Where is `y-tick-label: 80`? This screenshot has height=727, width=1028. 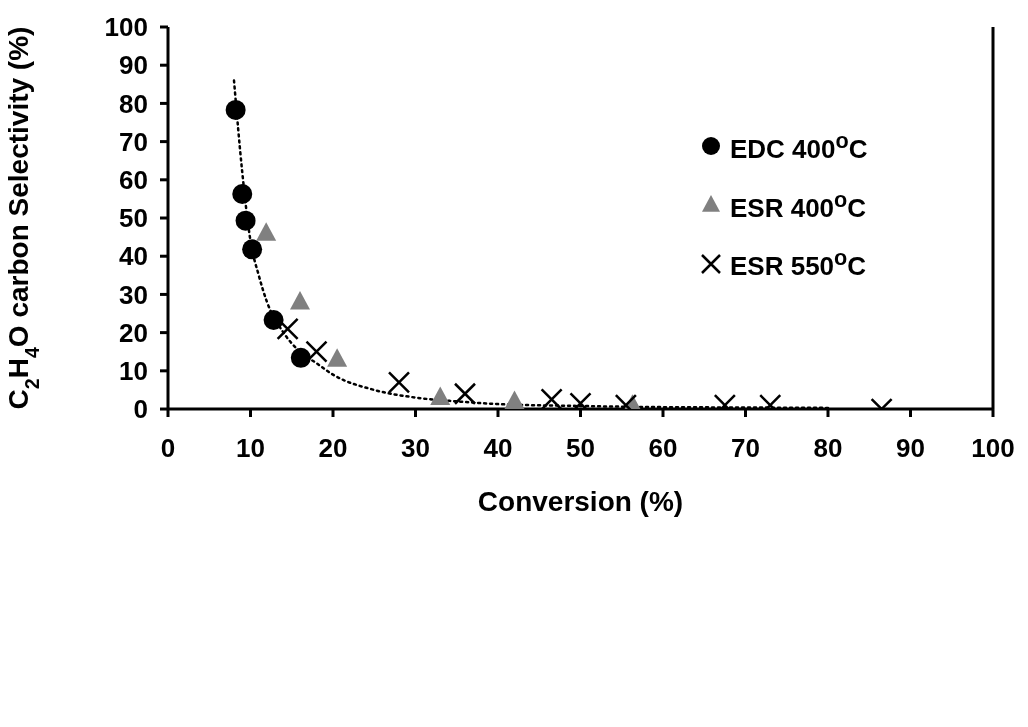
y-tick-label: 80 is located at coordinates (133, 103).